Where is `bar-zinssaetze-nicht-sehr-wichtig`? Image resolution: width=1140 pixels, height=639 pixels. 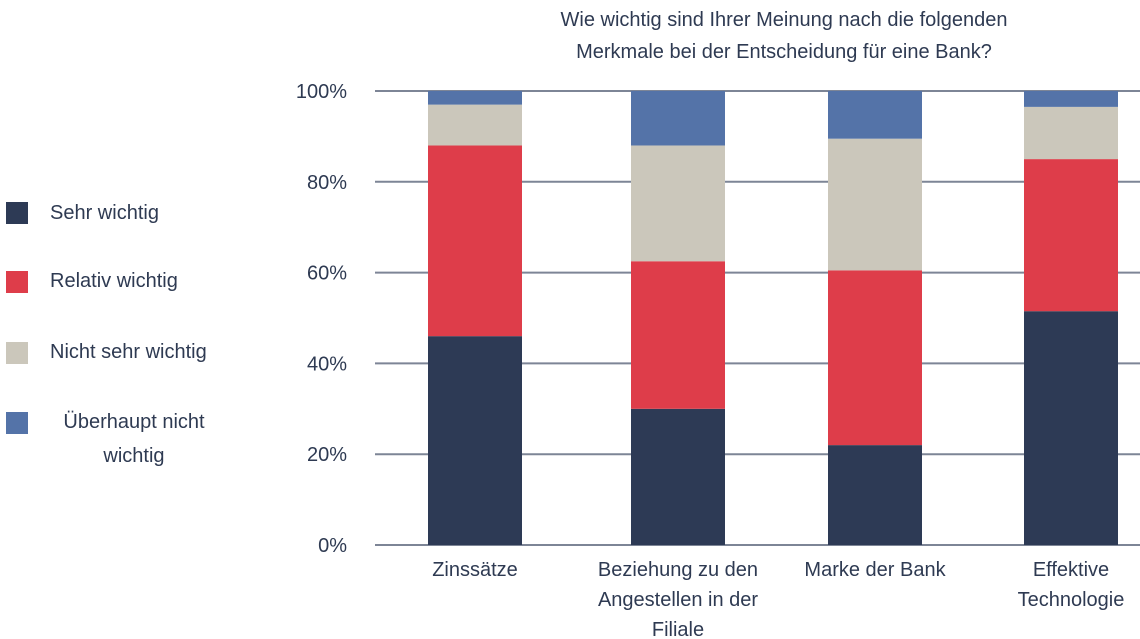 bar-zinssaetze-nicht-sehr-wichtig is located at coordinates (475, 125).